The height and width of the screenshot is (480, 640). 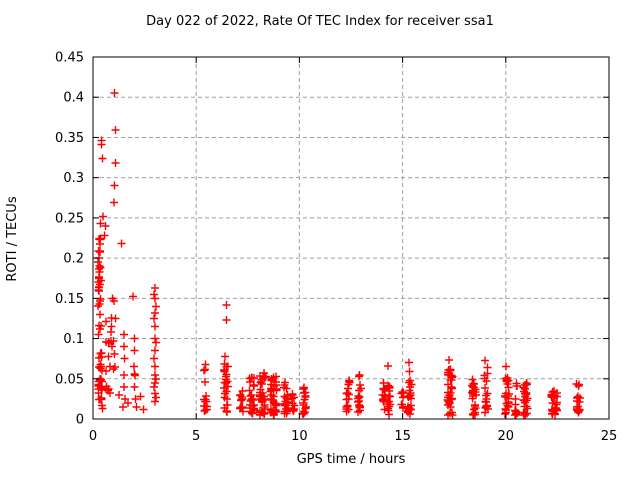 I want to click on y-tick-label: 0, so click(x=80, y=420).